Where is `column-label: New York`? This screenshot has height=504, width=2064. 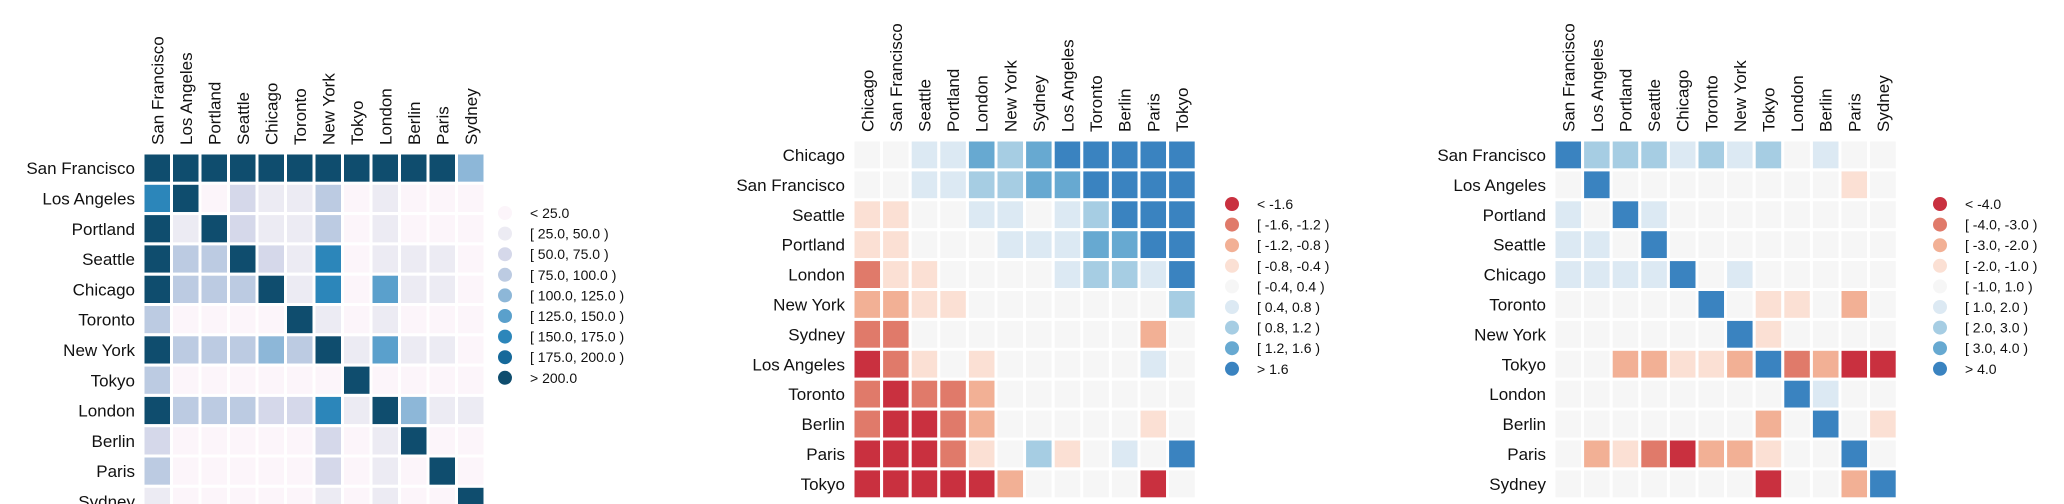 column-label: New York is located at coordinates (328, 109).